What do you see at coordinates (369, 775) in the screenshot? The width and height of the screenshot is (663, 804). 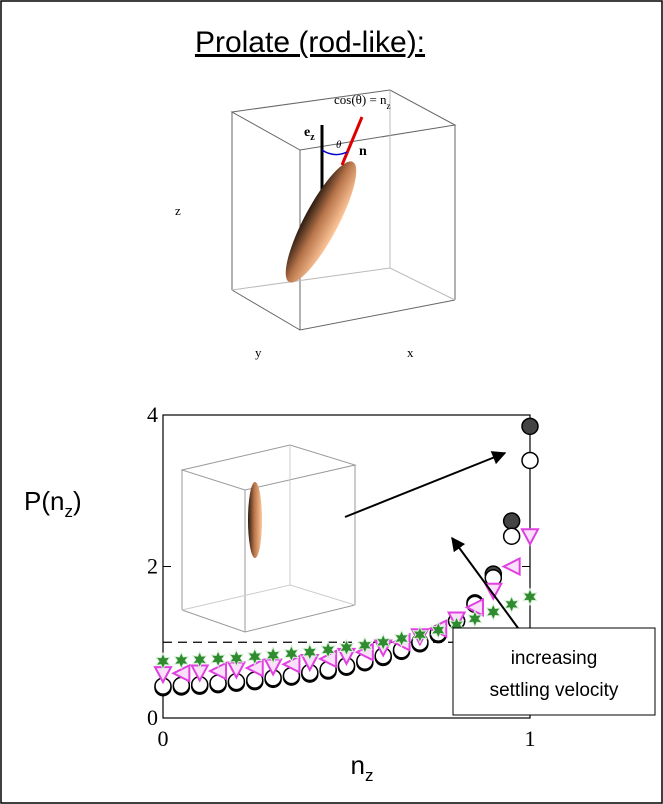 I see `xlabel-sub: z` at bounding box center [369, 775].